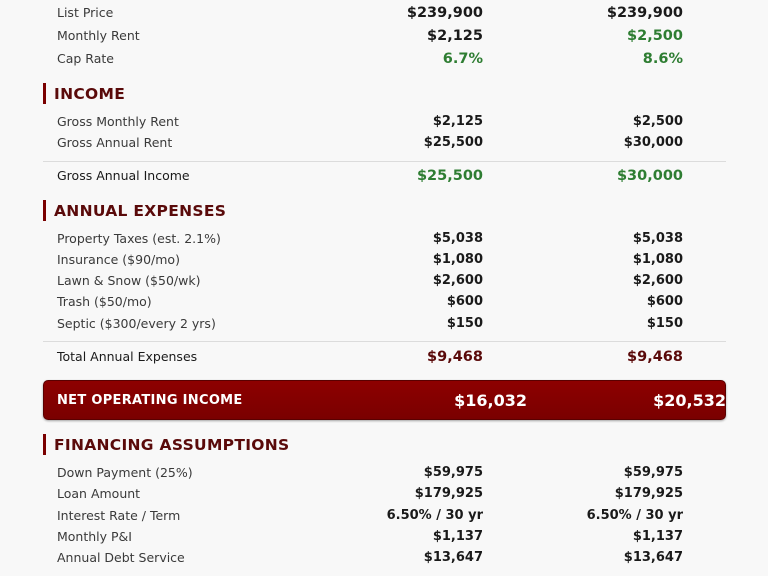 This screenshot has width=768, height=576. Describe the element at coordinates (634, 515) in the screenshot. I see `value-col-2: 6.50% / 30 yr` at that location.